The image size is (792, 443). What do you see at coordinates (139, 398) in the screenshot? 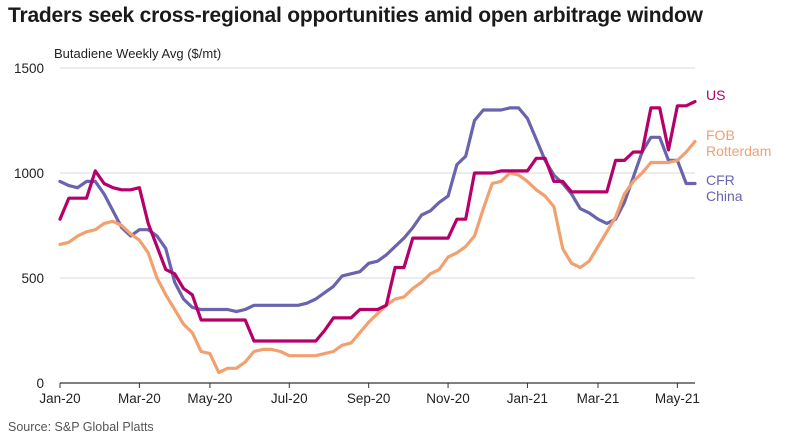
I see `x-tick-label: Mar-20` at bounding box center [139, 398].